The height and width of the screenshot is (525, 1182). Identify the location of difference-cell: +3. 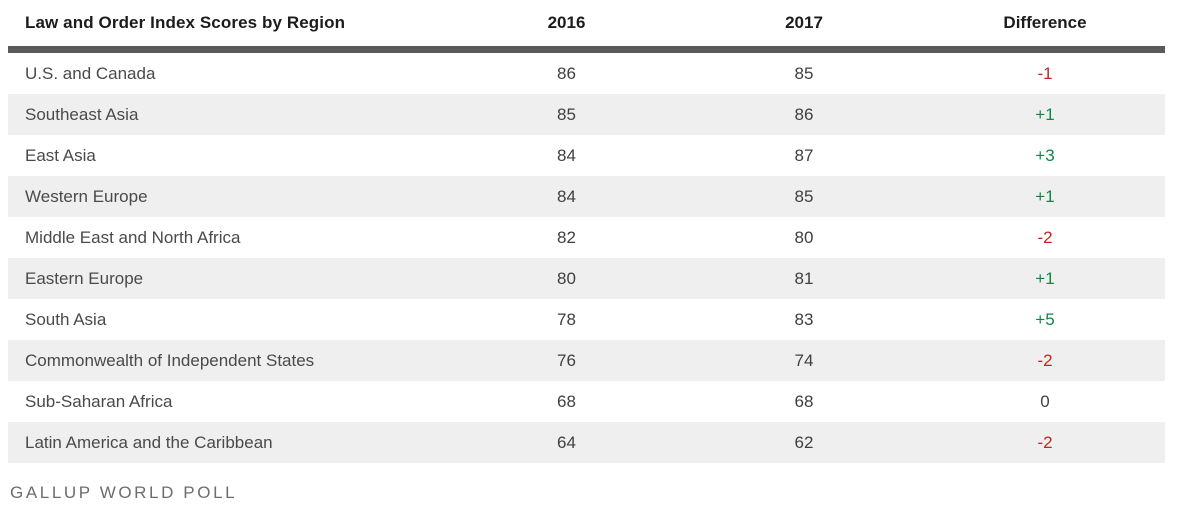
(1045, 155).